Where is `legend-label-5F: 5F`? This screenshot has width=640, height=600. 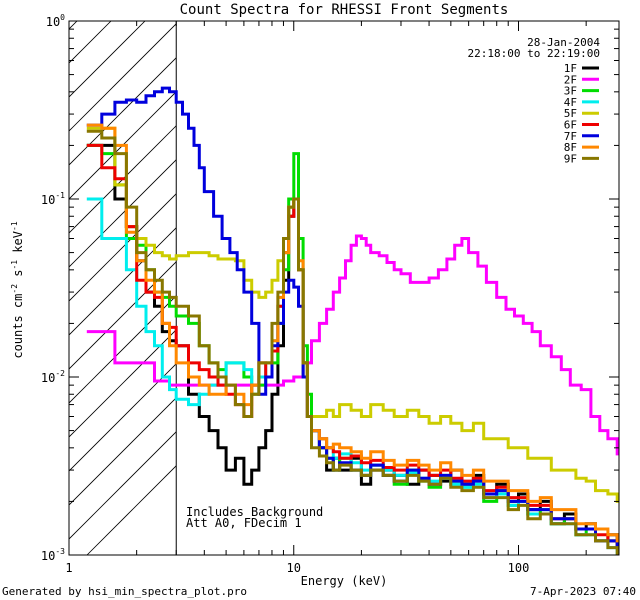
legend-label-5F: 5F is located at coordinates (570, 113).